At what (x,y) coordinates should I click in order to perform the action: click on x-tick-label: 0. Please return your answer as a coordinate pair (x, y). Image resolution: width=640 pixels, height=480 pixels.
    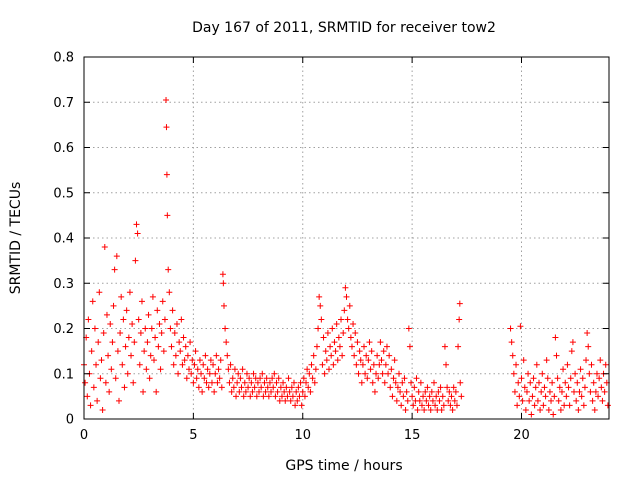
    Looking at the image, I should click on (84, 435).